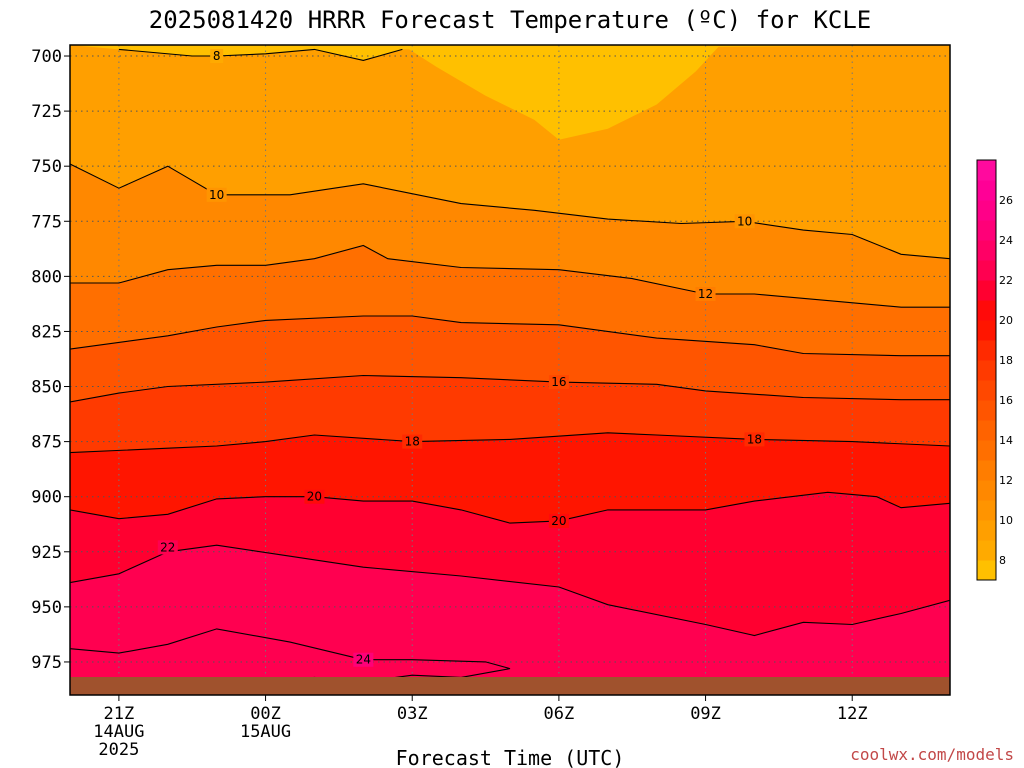  Describe the element at coordinates (510, 686) in the screenshot. I see `ground-surface` at that location.